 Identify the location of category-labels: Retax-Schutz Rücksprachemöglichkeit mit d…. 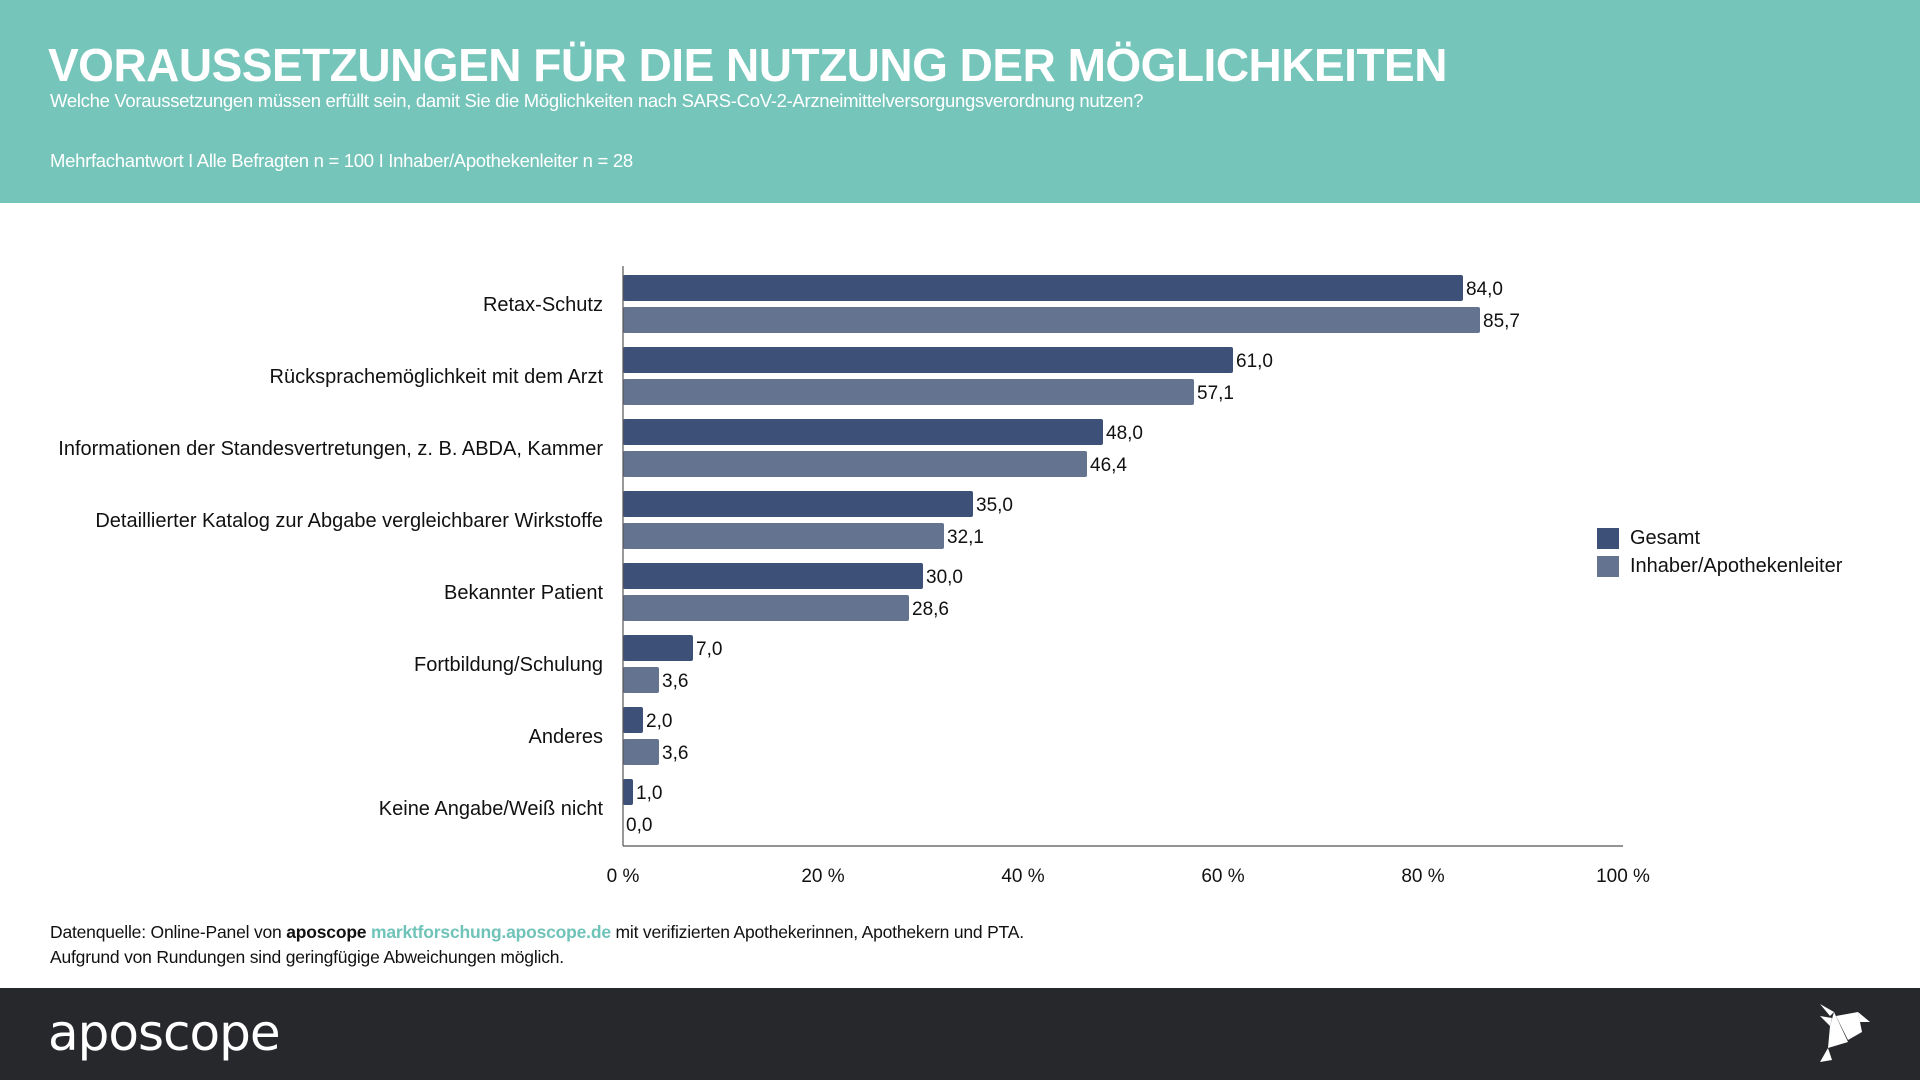
(330, 557).